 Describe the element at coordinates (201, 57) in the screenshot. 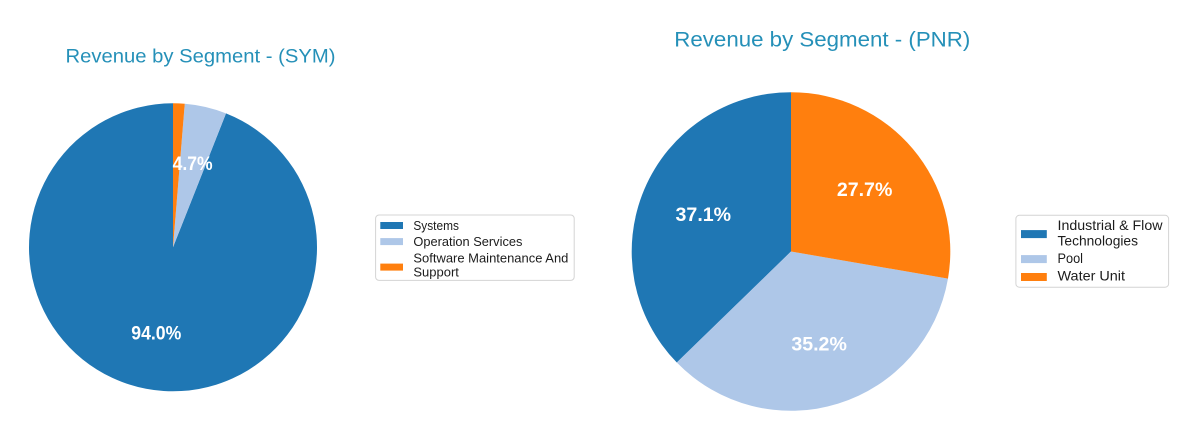

I see `svg-text: Revenue by Segment - (SYM)` at that location.